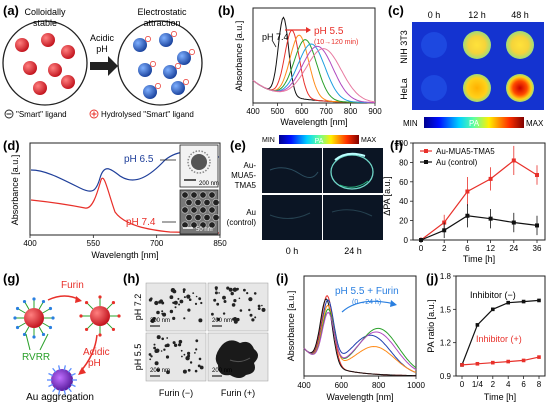 The height and width of the screenshot is (407, 550). Describe the element at coordinates (209, 184) in the screenshot. I see `d-scale-200: 200 nm` at that location.